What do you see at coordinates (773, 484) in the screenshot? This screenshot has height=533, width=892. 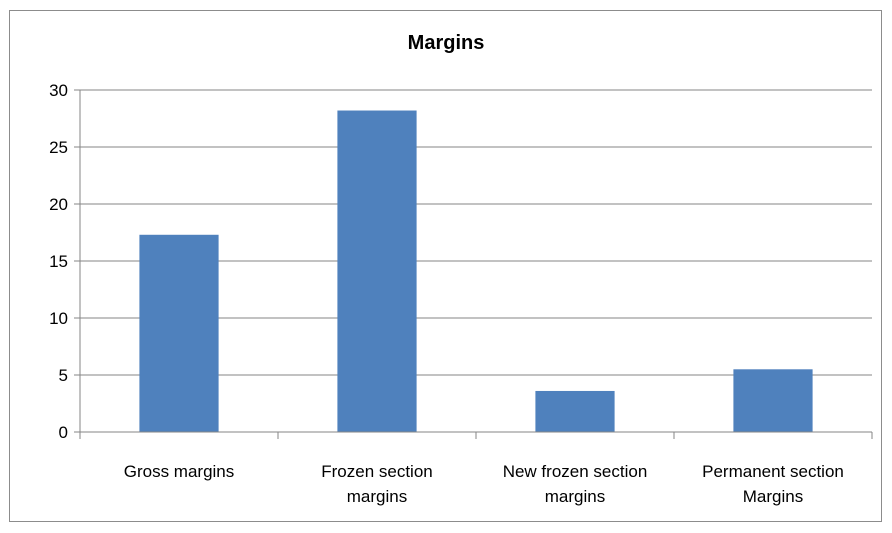 I see `x-category-label: Permanent section Margins` at bounding box center [773, 484].